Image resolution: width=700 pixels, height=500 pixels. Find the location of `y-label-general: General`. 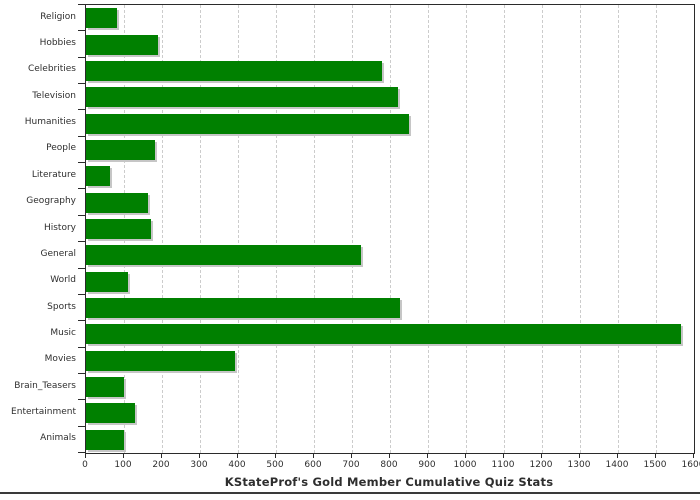

y-label-general: General is located at coordinates (58, 253).